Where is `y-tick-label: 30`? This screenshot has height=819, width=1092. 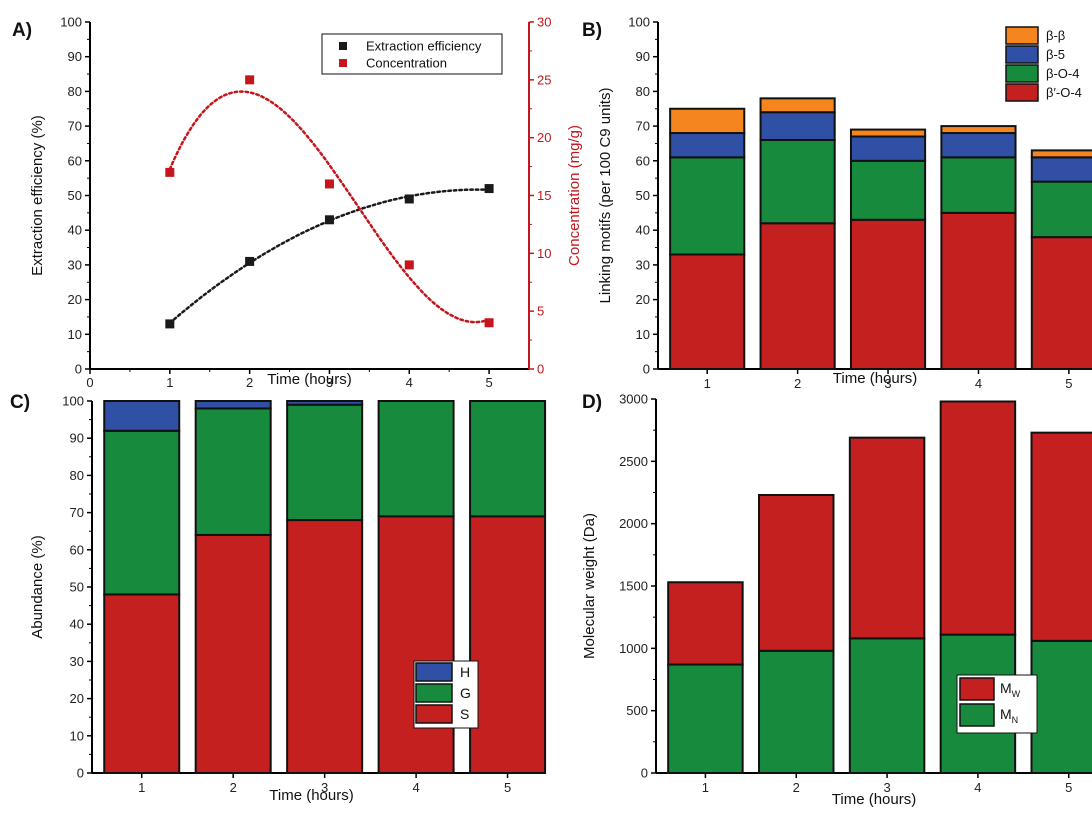
y-tick-label: 30 is located at coordinates (77, 661).